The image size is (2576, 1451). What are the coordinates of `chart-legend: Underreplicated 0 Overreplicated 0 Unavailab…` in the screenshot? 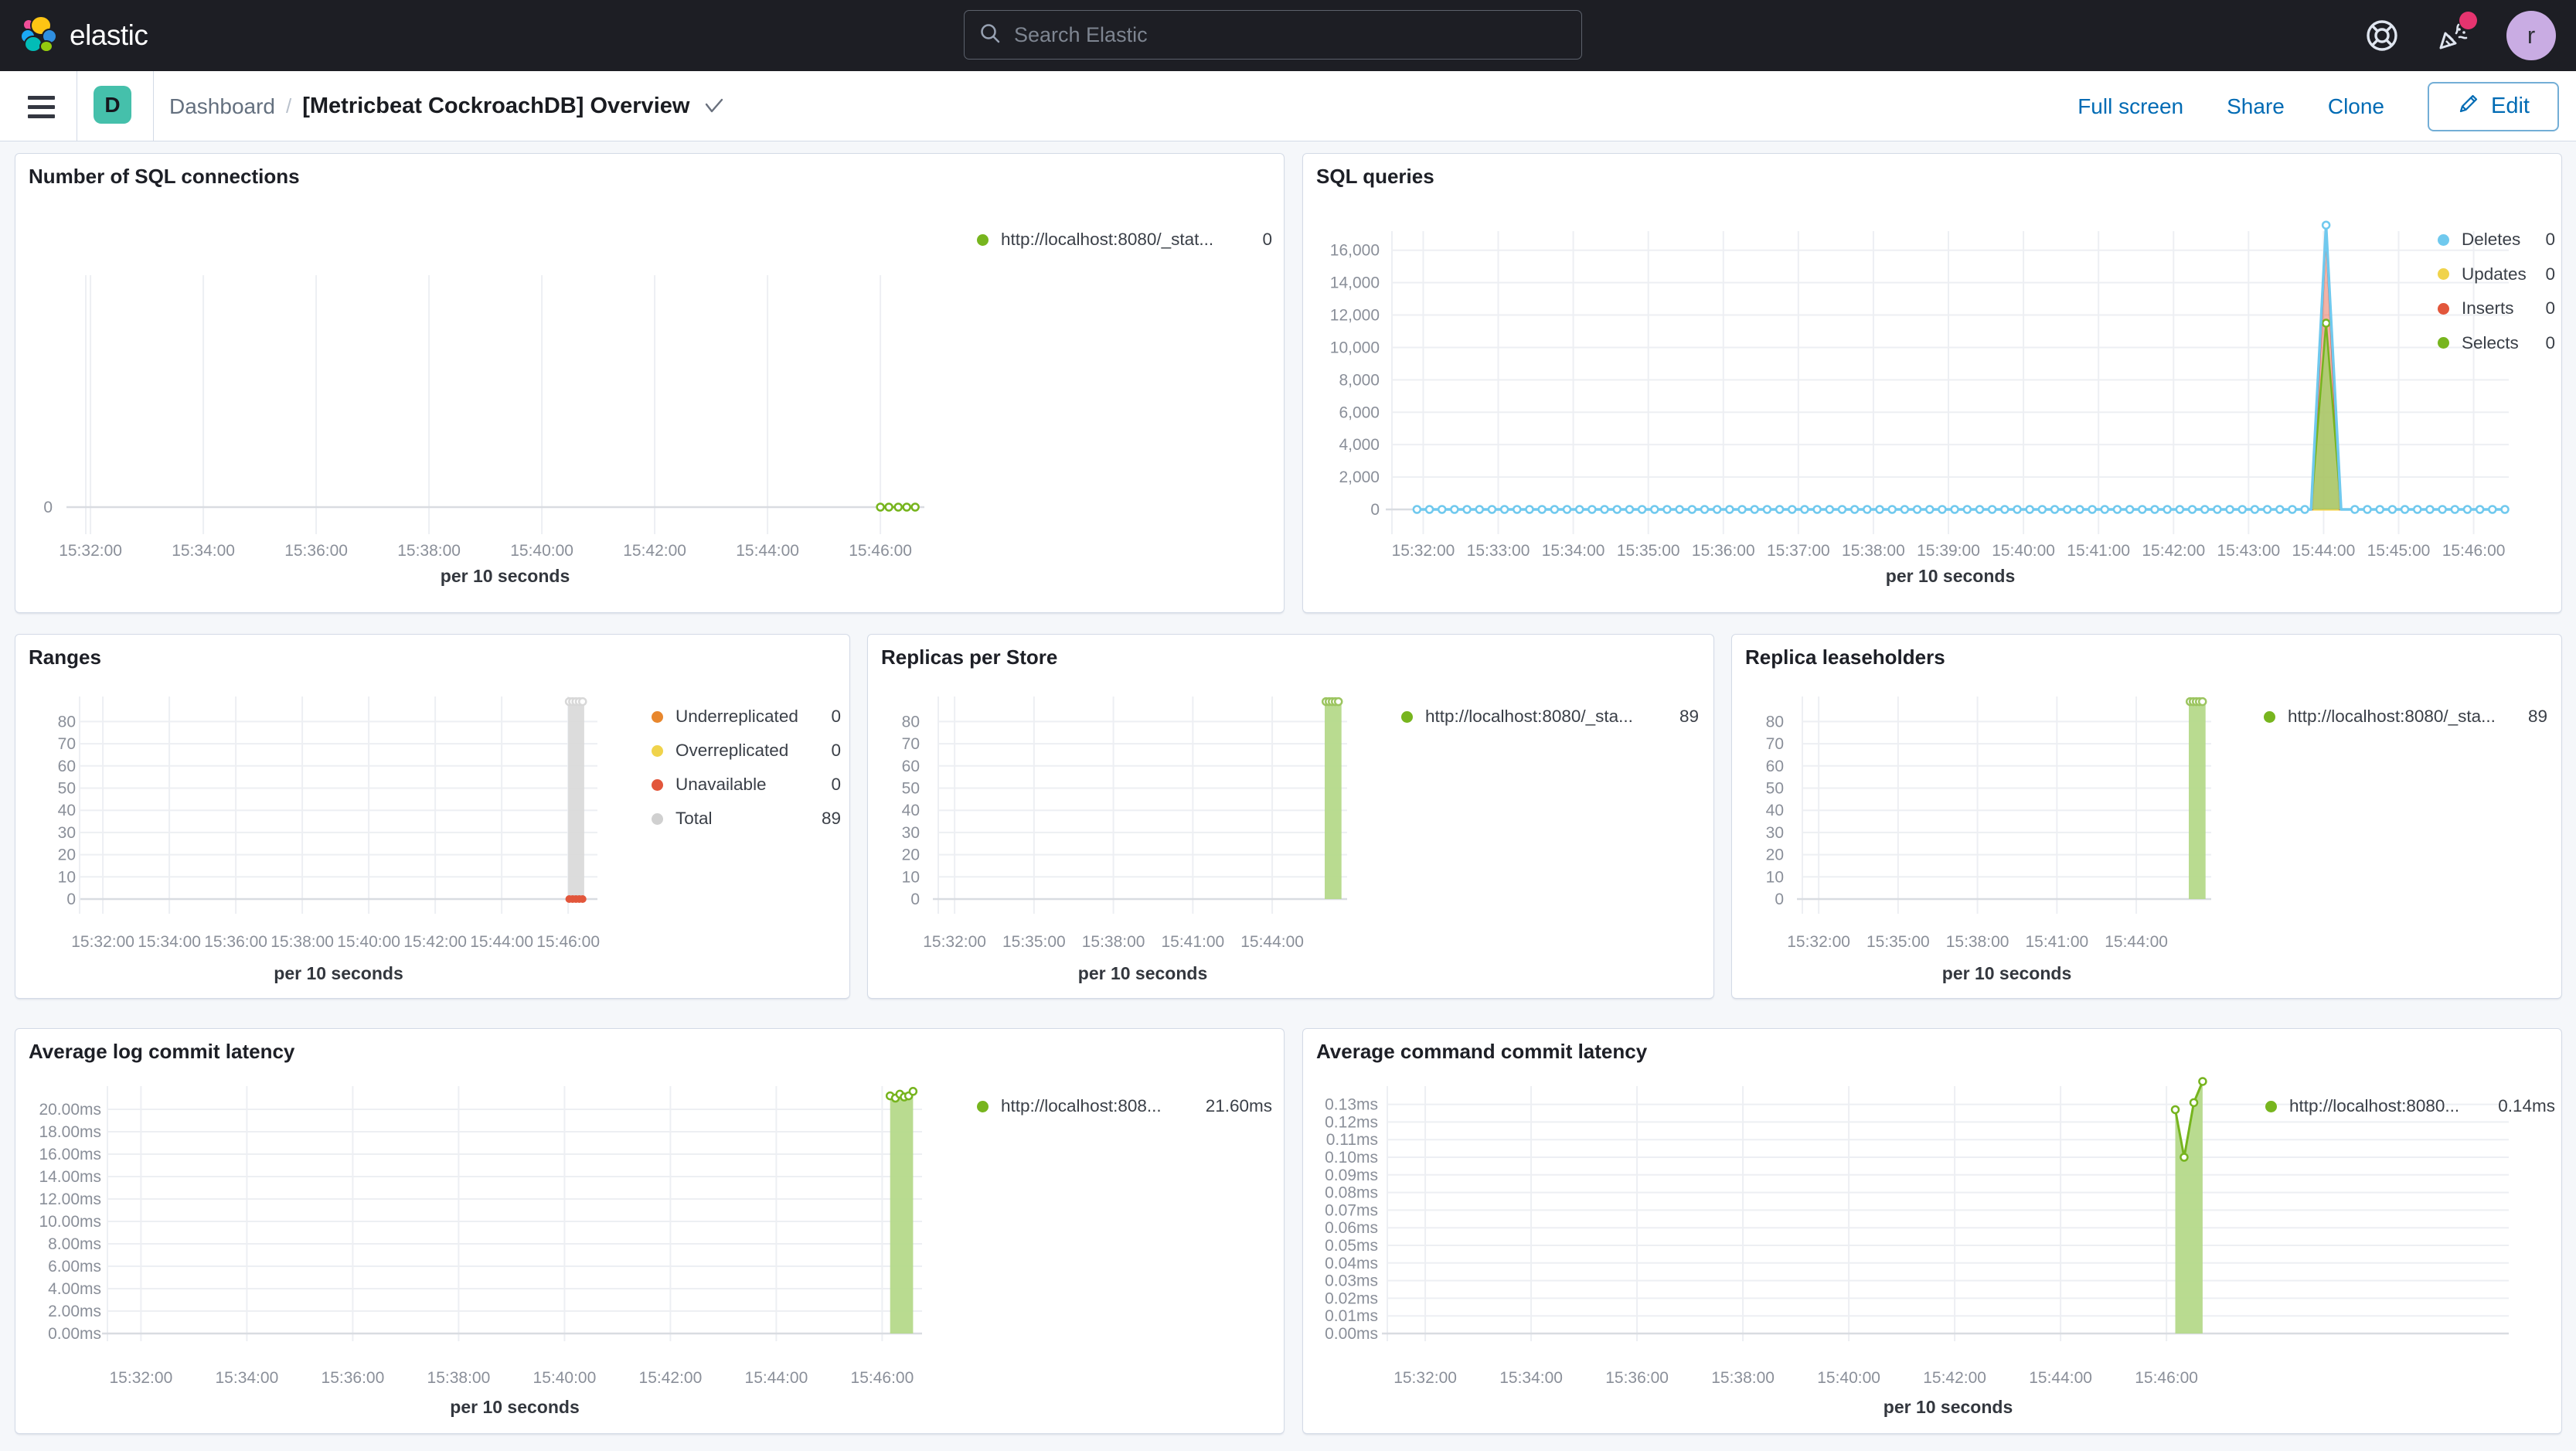 It's located at (746, 768).